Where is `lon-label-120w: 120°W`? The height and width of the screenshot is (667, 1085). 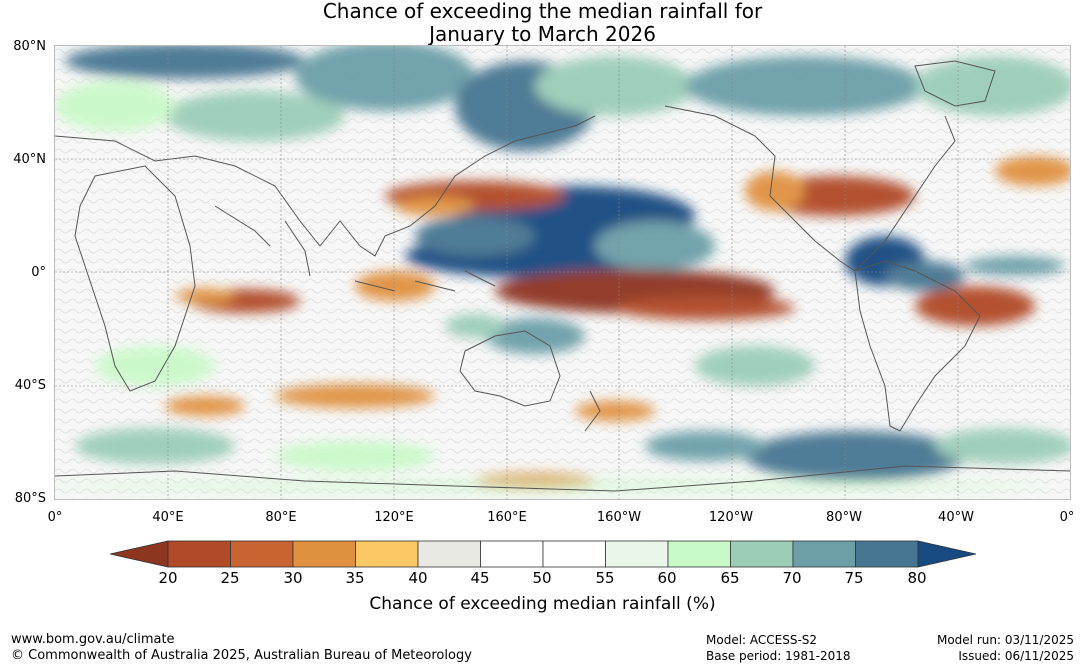 lon-label-120w: 120°W is located at coordinates (731, 517).